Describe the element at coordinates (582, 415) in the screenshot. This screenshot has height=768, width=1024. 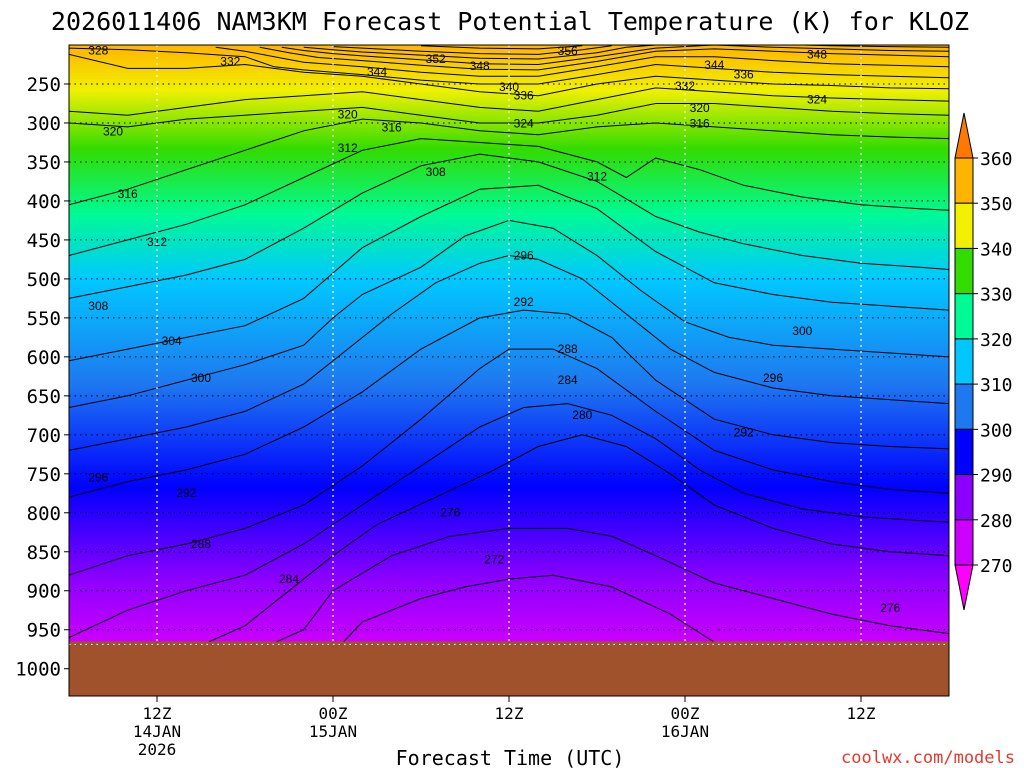
I see `contour-label-14: 280` at that location.